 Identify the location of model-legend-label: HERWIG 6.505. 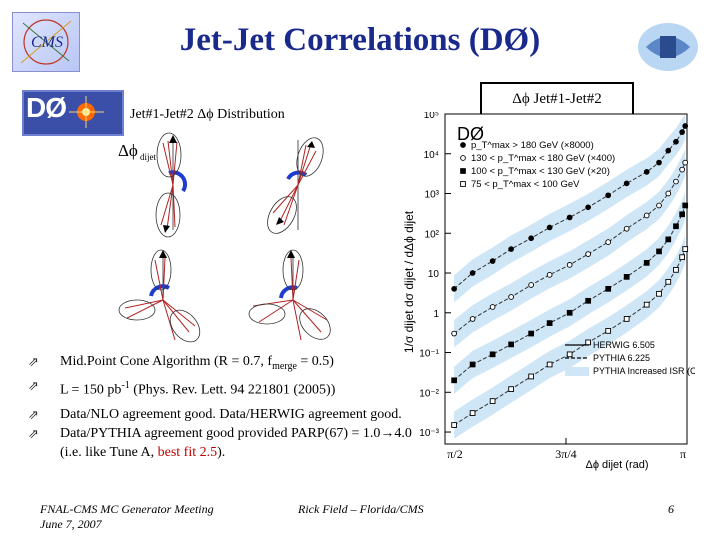
(624, 345).